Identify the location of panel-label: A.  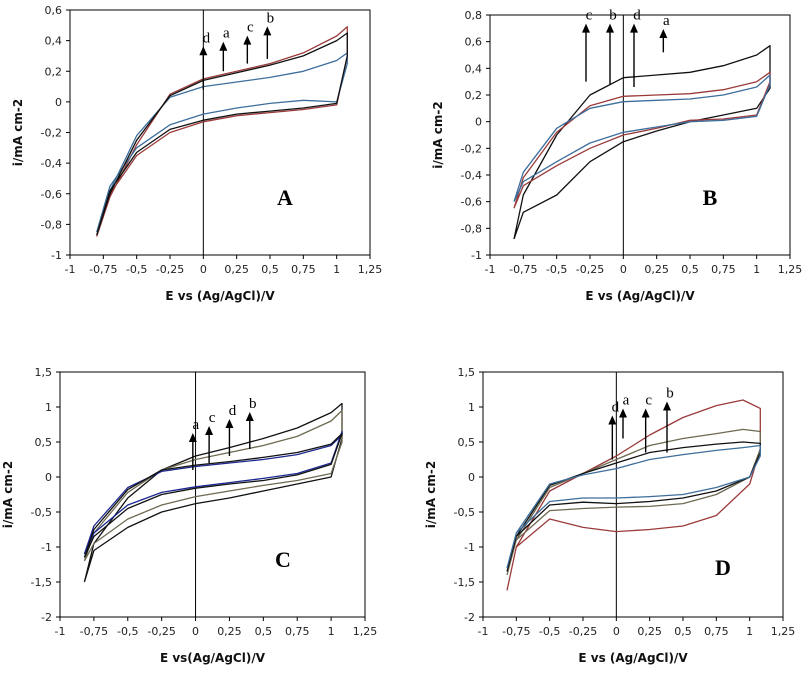
(285, 197).